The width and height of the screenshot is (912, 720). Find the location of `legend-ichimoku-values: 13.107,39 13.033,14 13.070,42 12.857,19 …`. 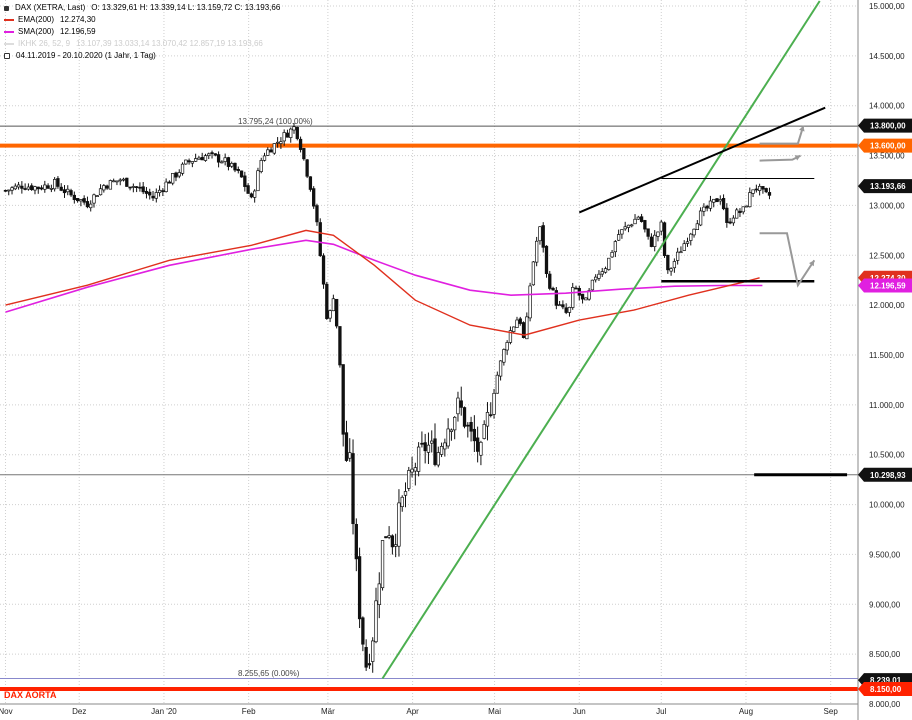

legend-ichimoku-values: 13.107,39 13.033,14 13.070,42 12.857,19 … is located at coordinates (169, 43).